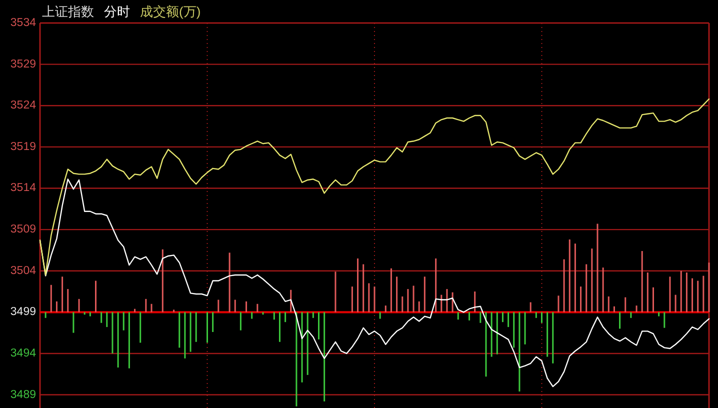 The height and width of the screenshot is (408, 718). What do you see at coordinates (23, 270) in the screenshot?
I see `y-tick-label: 3504` at bounding box center [23, 270].